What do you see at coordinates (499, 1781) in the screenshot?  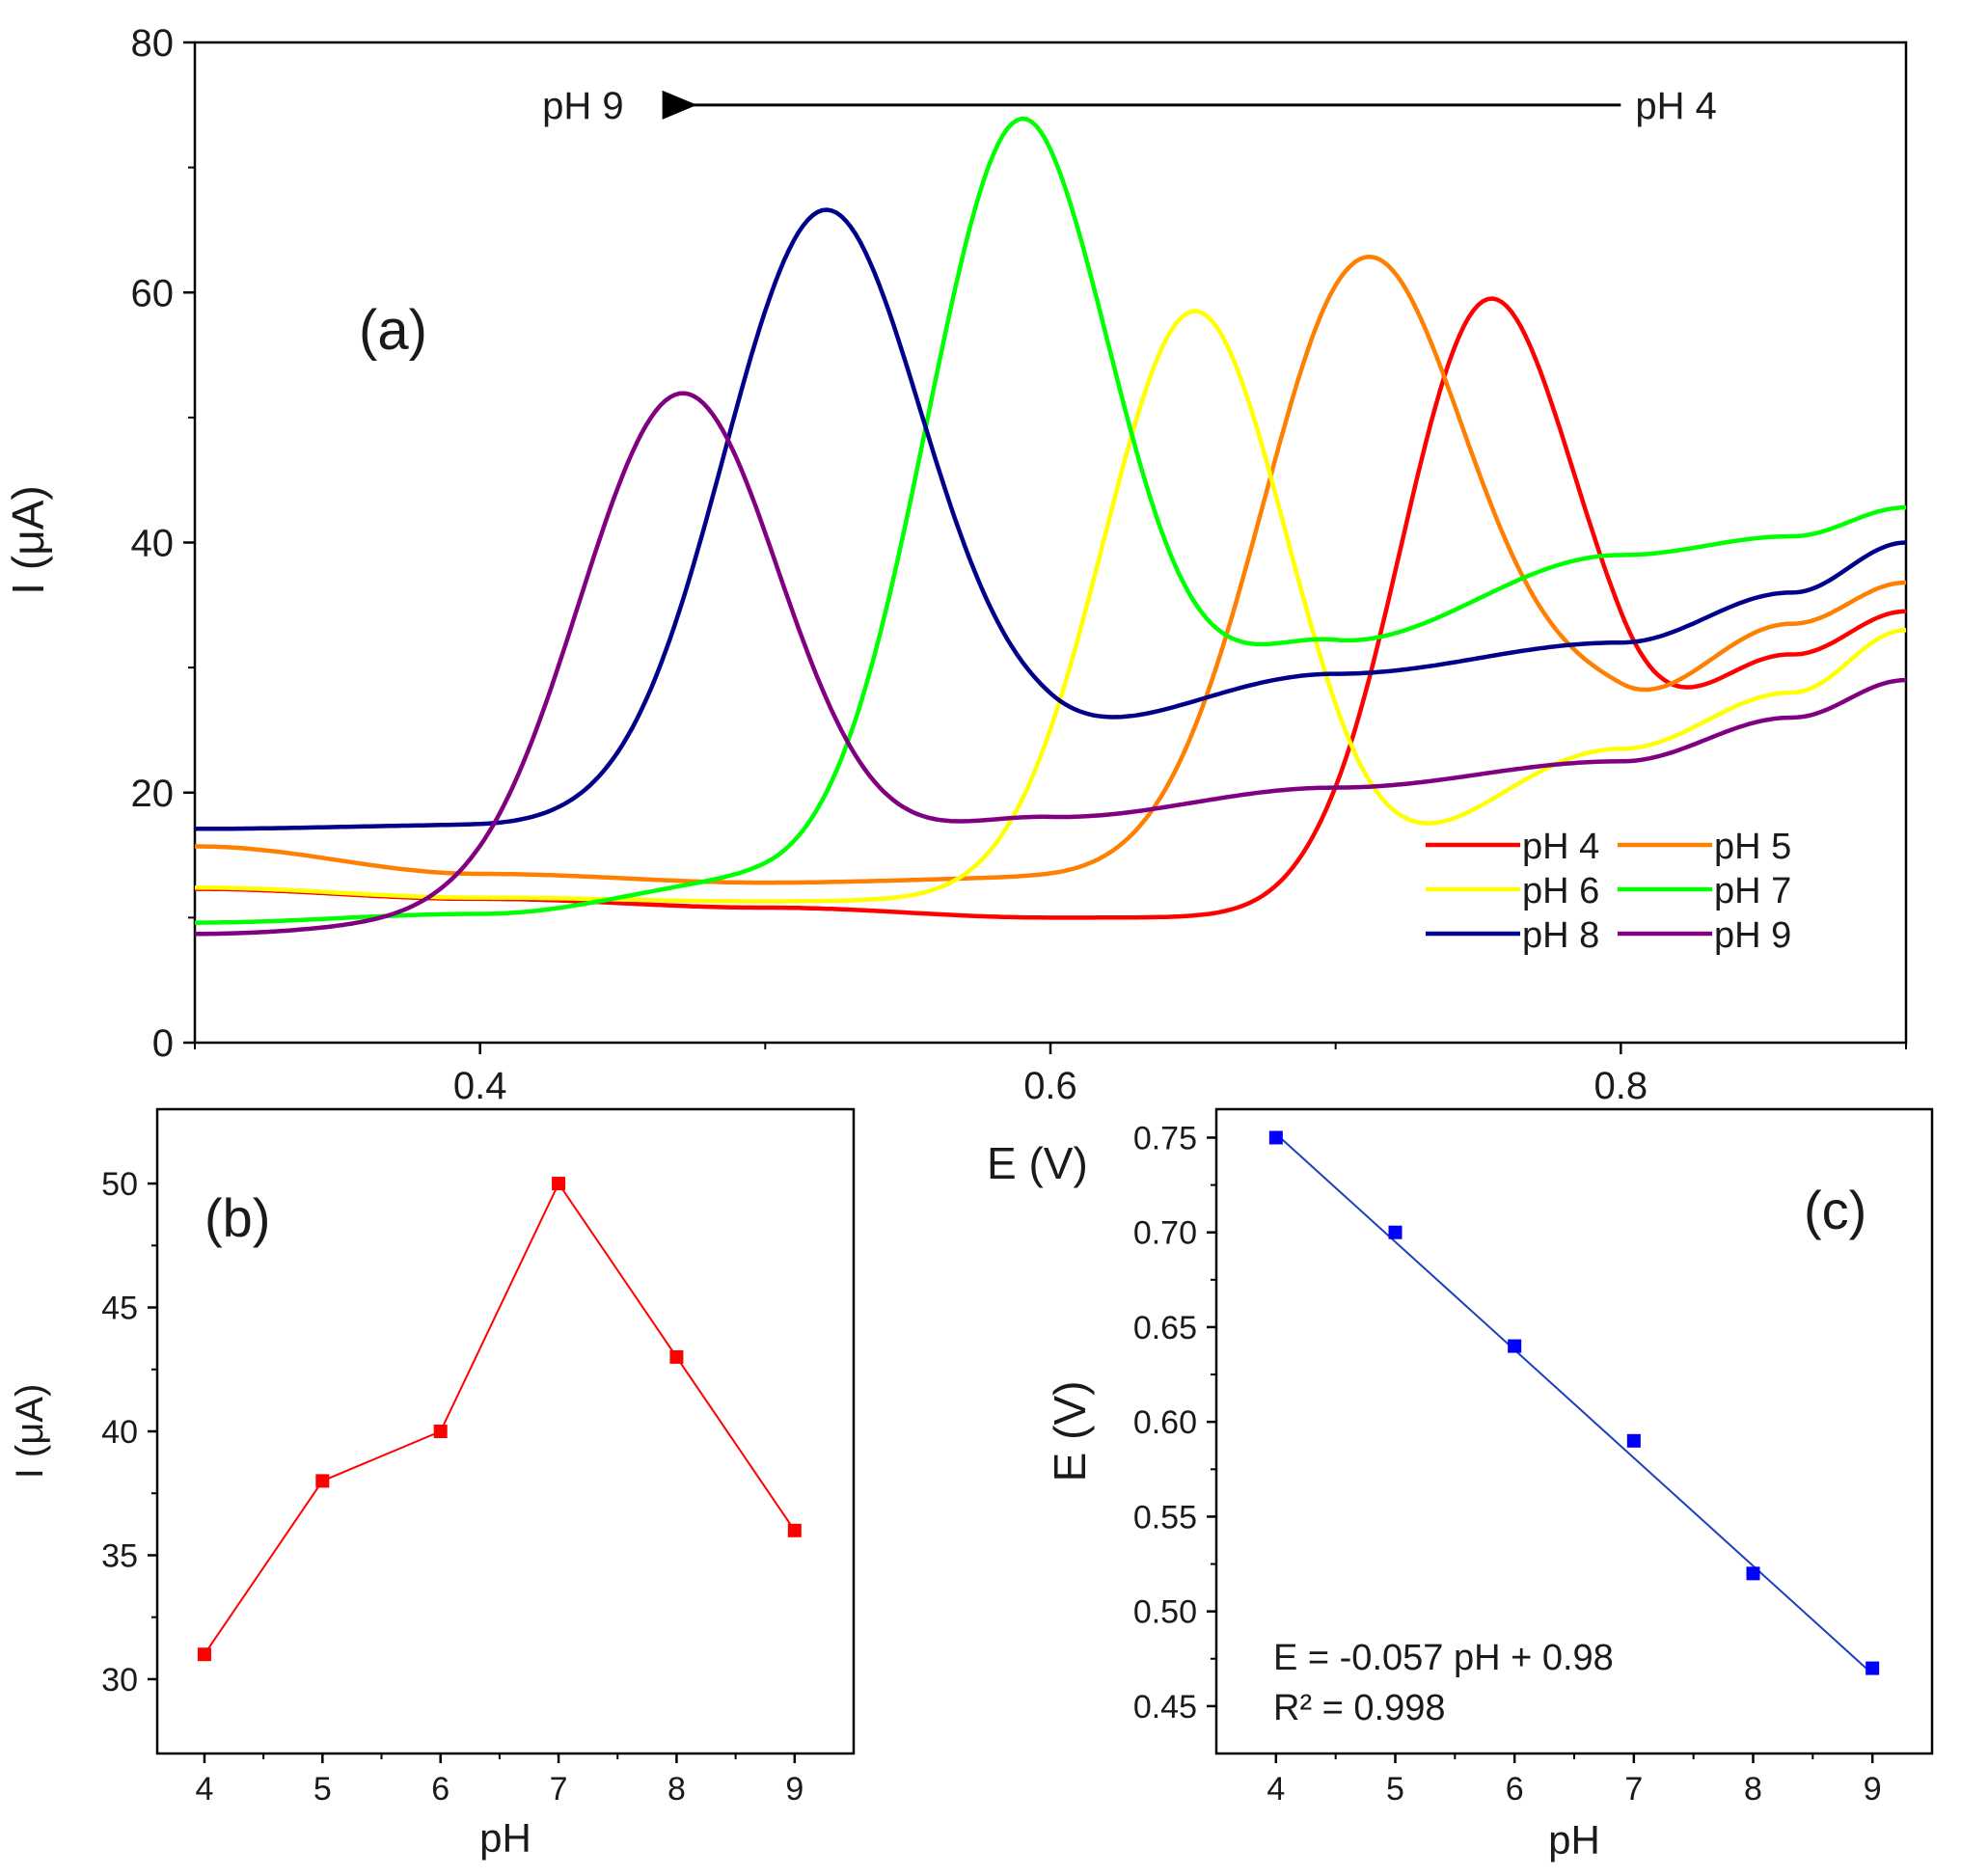 I see `panel-b-x-axis: 4 5 6 7 8 9` at bounding box center [499, 1781].